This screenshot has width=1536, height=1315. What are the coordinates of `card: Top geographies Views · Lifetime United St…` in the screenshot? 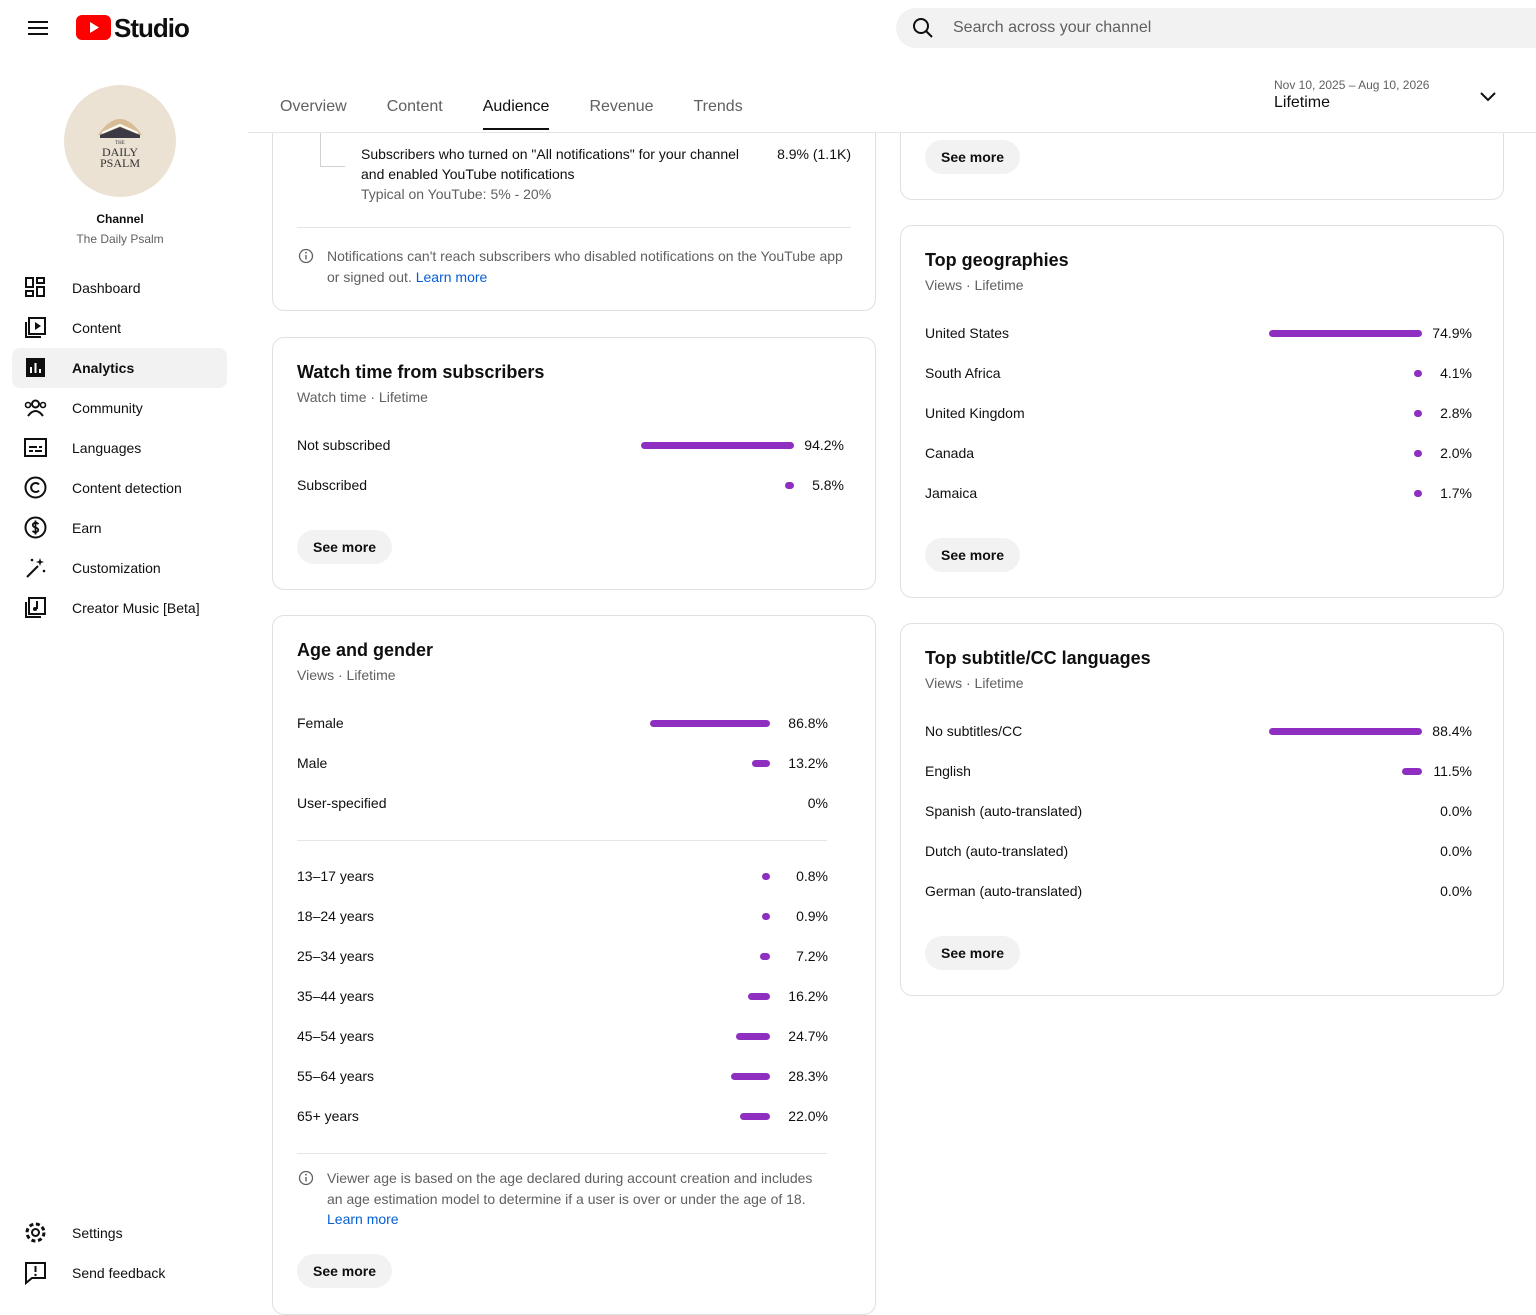 It's located at (1202, 411).